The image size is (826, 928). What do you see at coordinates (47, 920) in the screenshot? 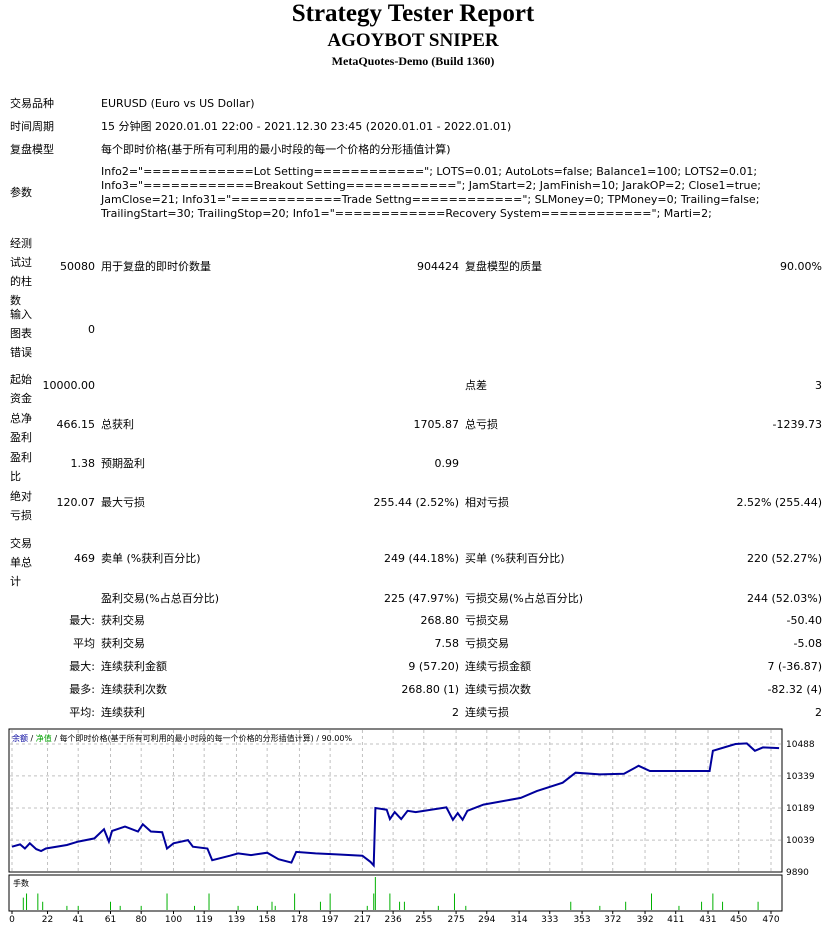
I see `x-tick-label: 22` at bounding box center [47, 920].